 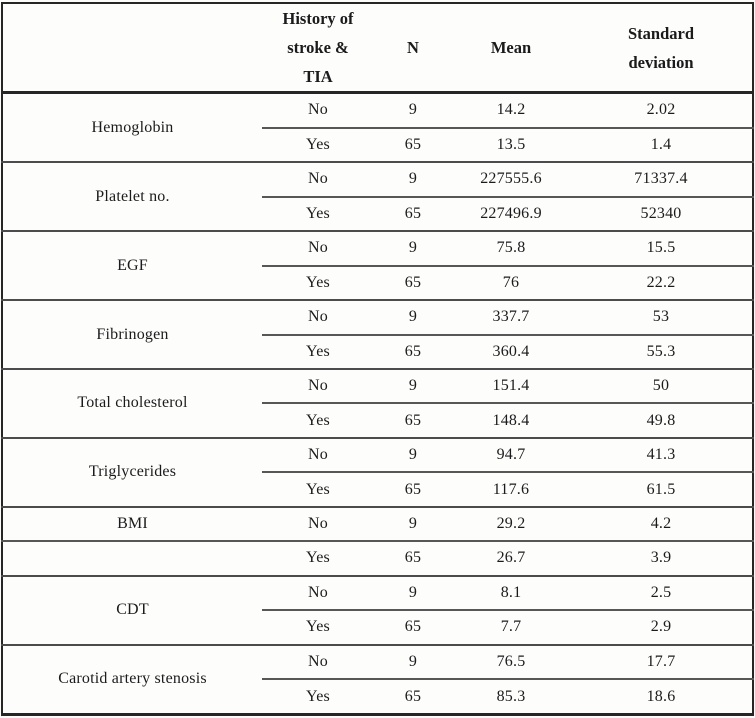 What do you see at coordinates (132, 127) in the screenshot?
I see `variable-label: Hemoglobin` at bounding box center [132, 127].